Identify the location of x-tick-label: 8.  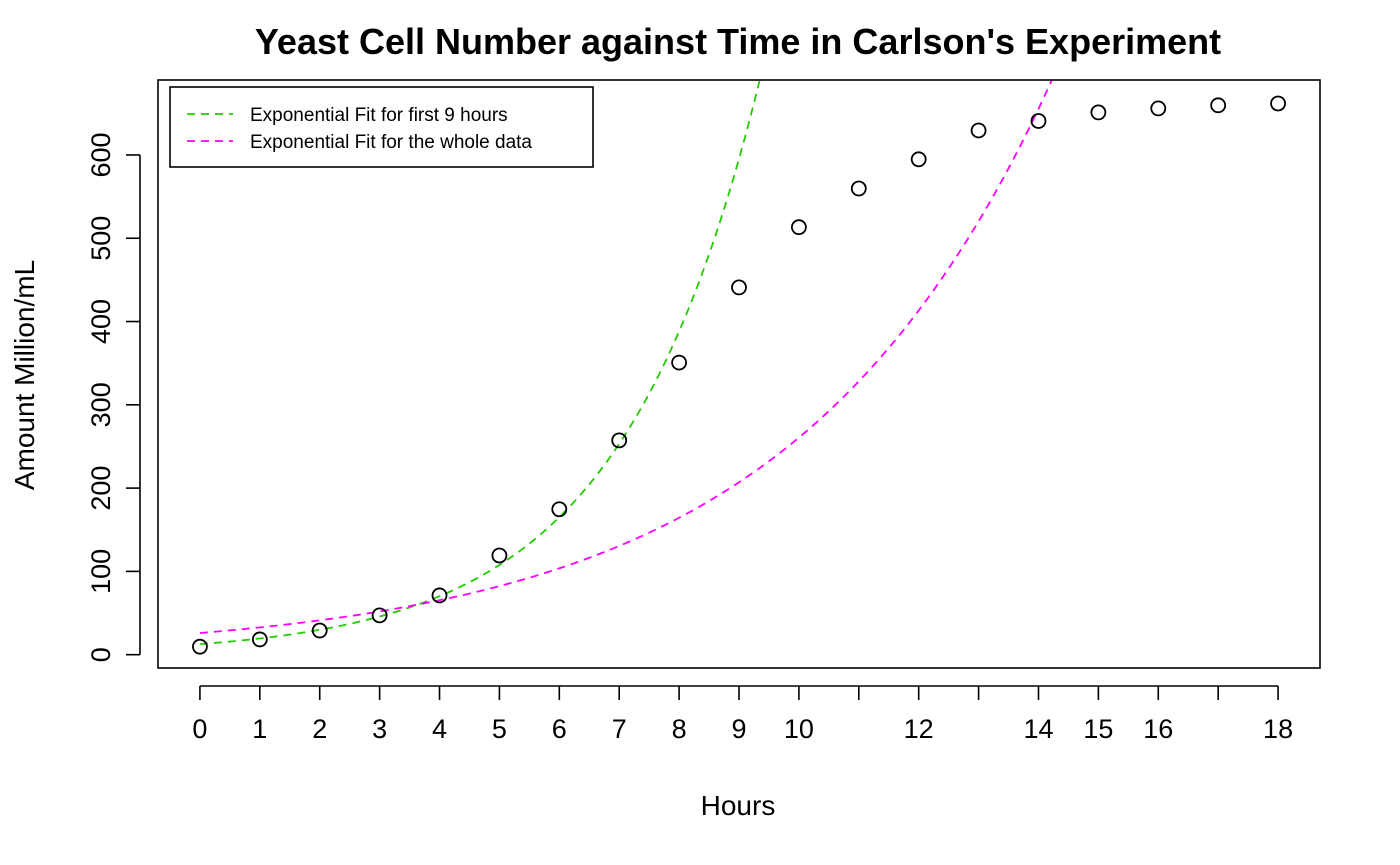
(679, 729).